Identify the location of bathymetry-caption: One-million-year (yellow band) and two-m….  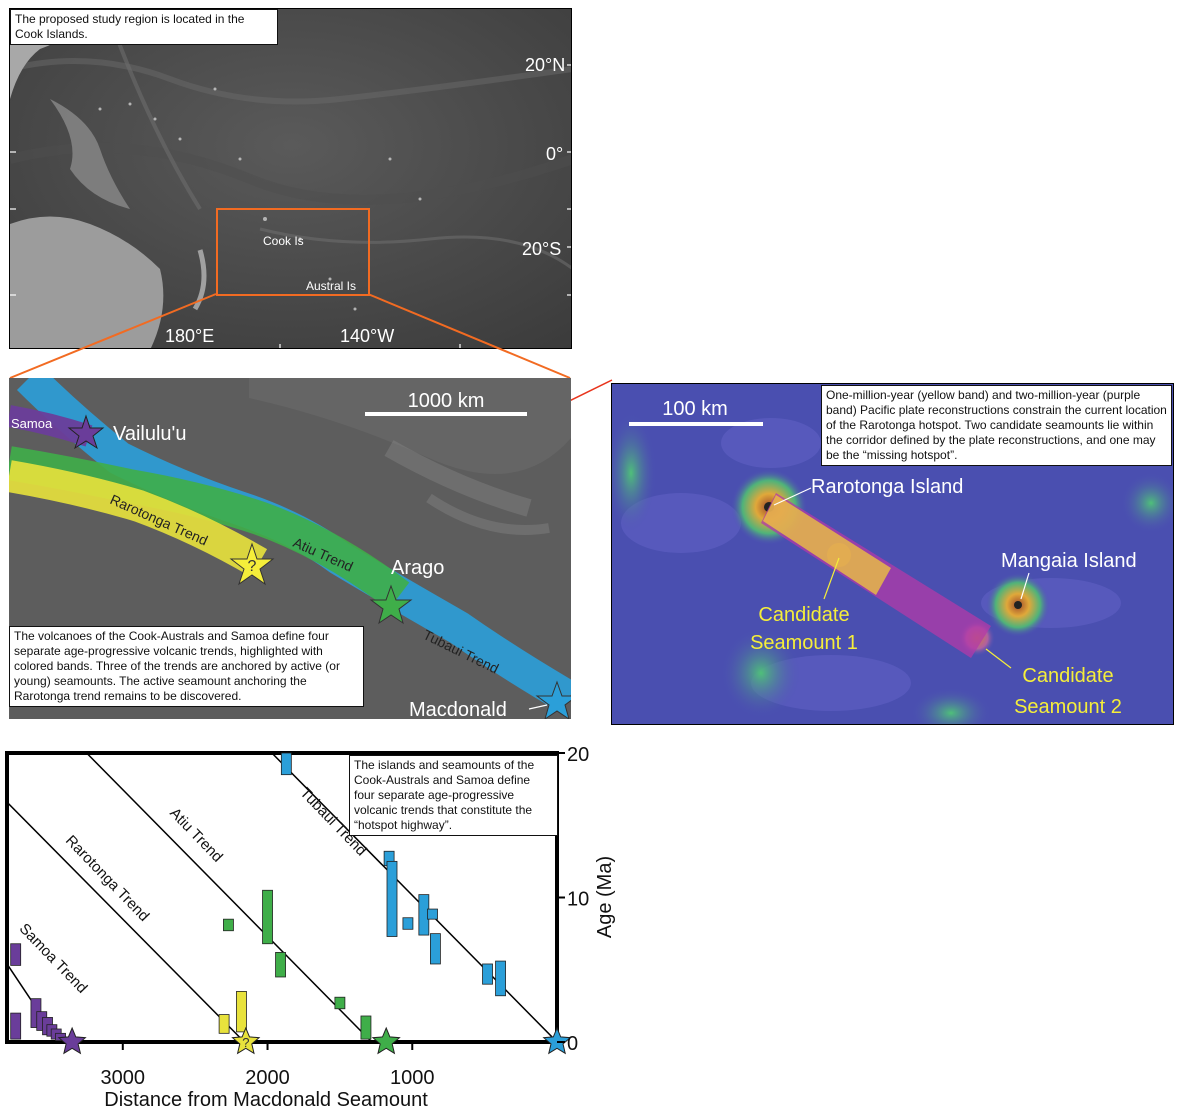
(996, 425).